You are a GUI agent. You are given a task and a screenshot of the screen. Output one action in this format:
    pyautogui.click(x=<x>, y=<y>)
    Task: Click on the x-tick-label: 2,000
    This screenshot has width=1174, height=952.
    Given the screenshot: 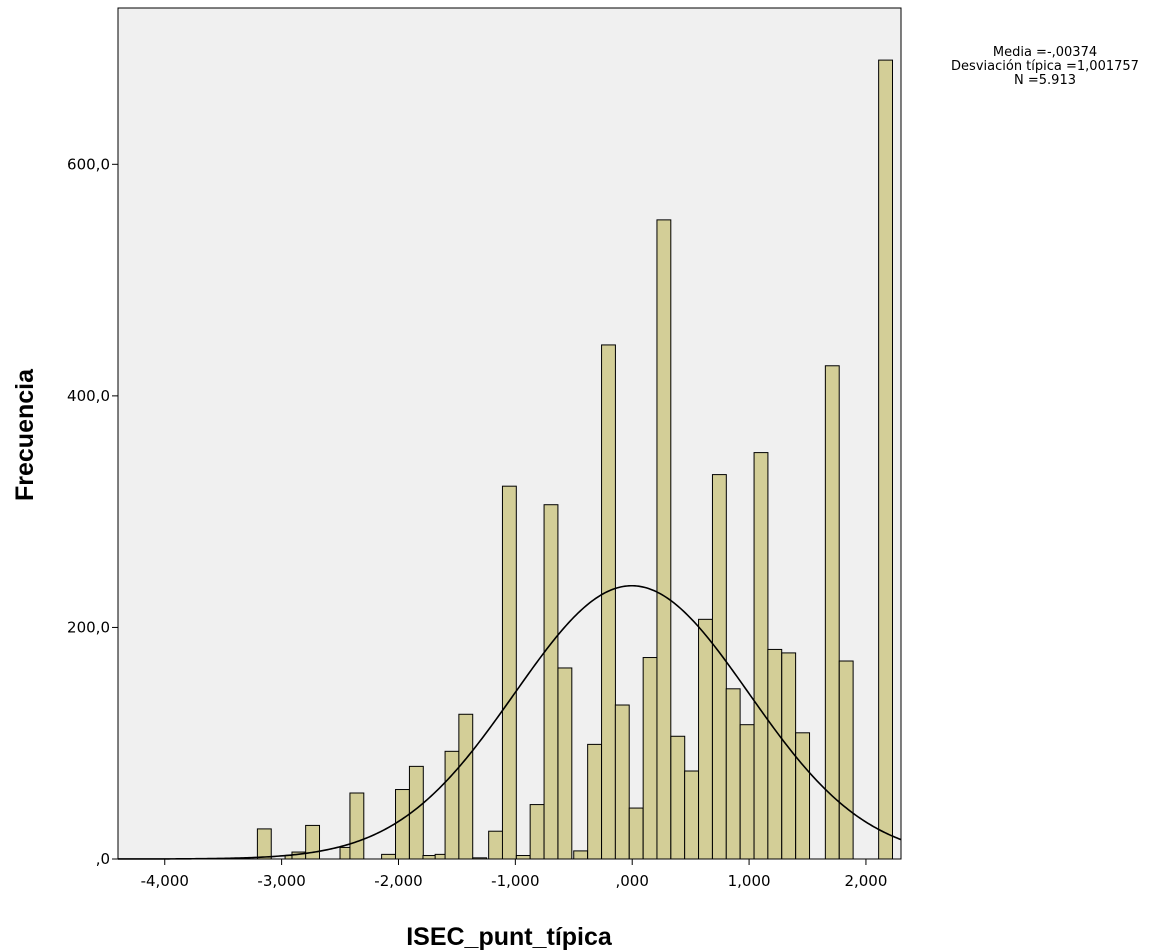 What is the action you would take?
    pyautogui.click(x=865, y=881)
    